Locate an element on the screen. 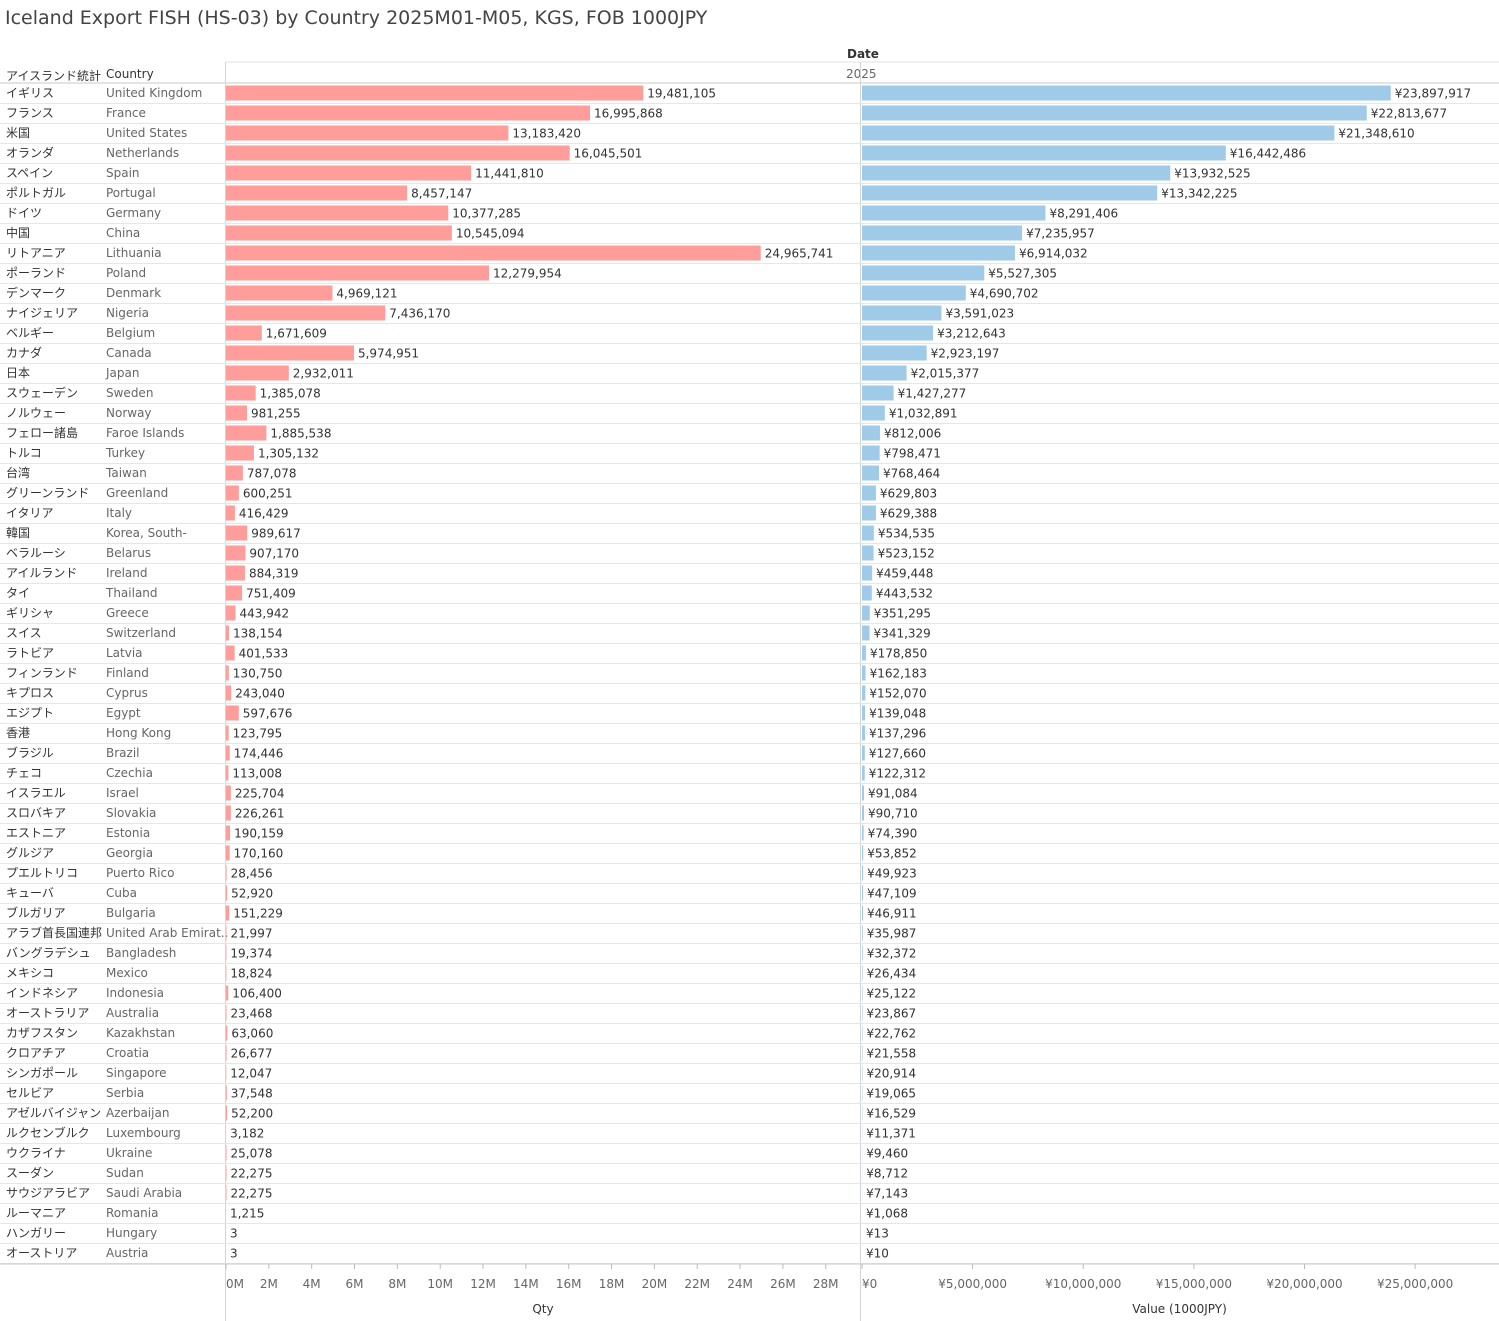  value-data-label: ¥8,712 is located at coordinates (887, 1174).